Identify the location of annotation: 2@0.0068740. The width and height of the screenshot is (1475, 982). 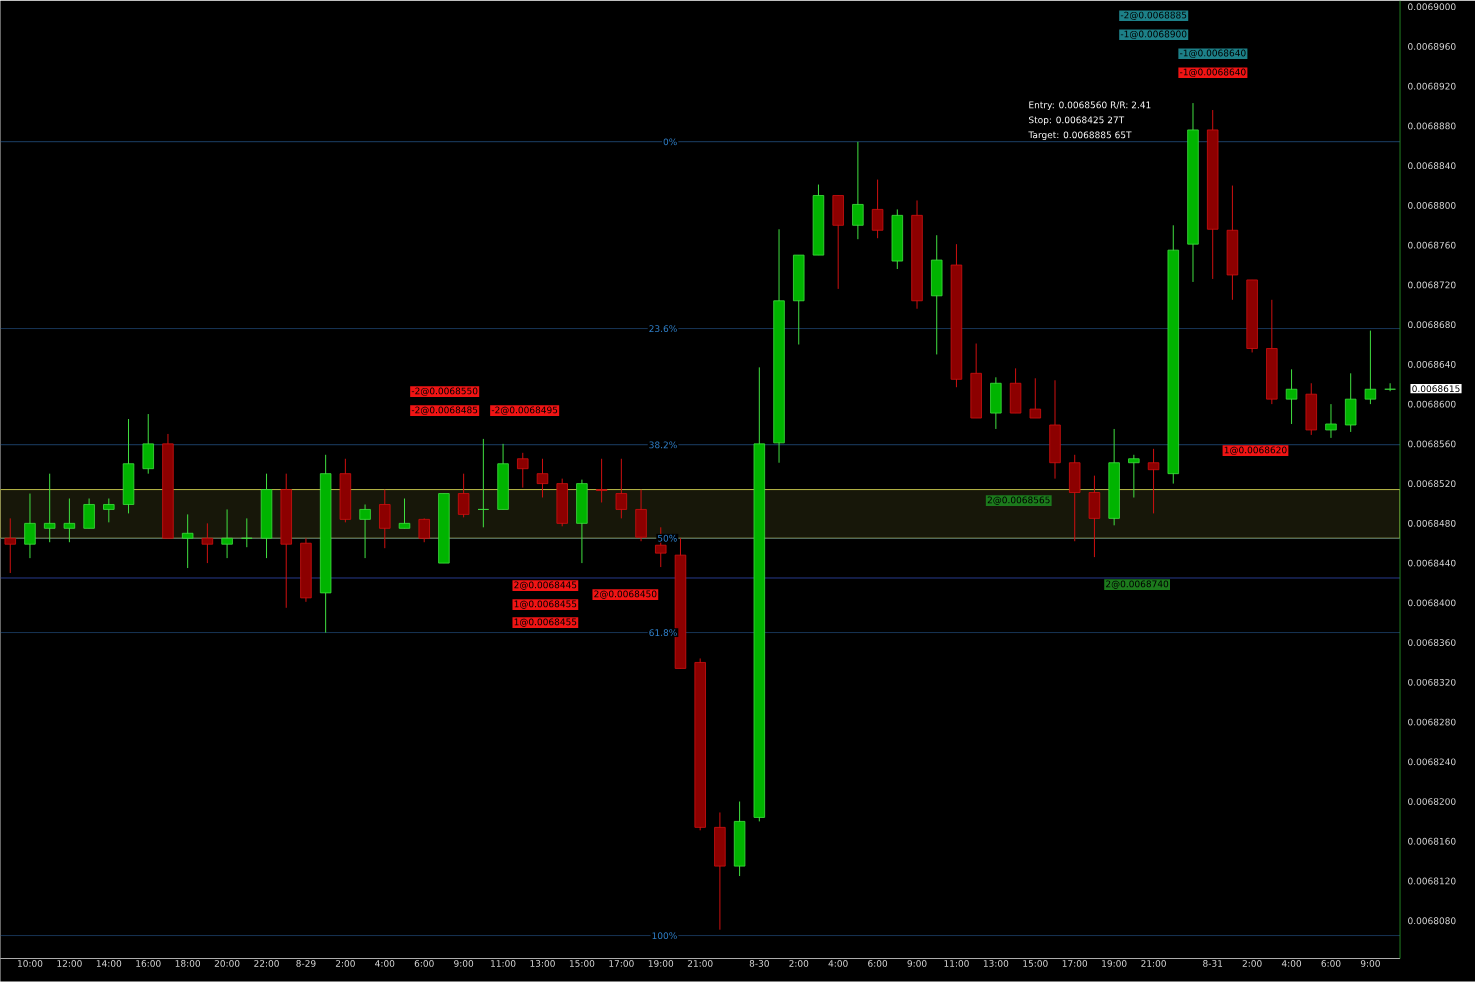
(1137, 584).